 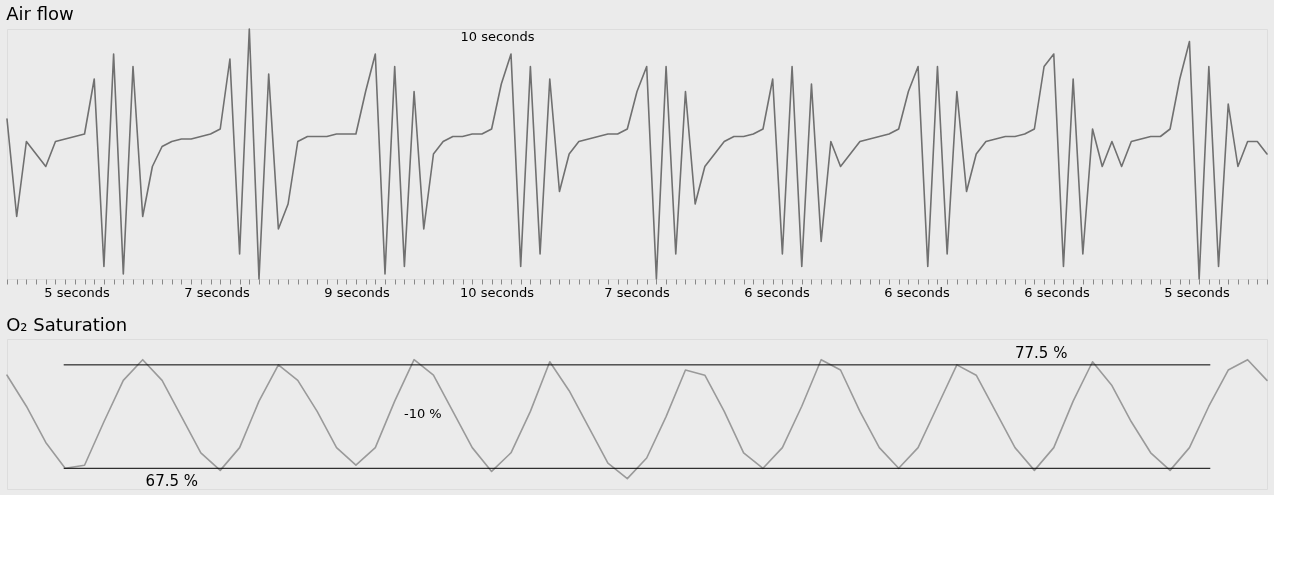 What do you see at coordinates (67, 324) in the screenshot?
I see `chart-title: O₂ Saturation` at bounding box center [67, 324].